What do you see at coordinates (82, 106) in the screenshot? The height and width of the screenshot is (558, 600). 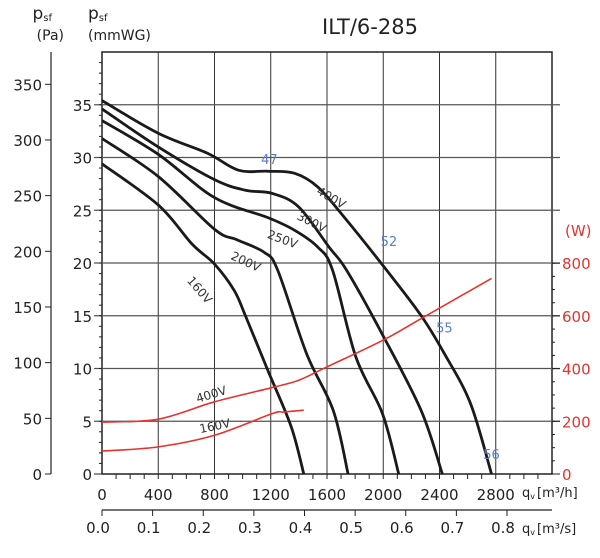 I see `y-inner-tick-label: 35` at bounding box center [82, 106].